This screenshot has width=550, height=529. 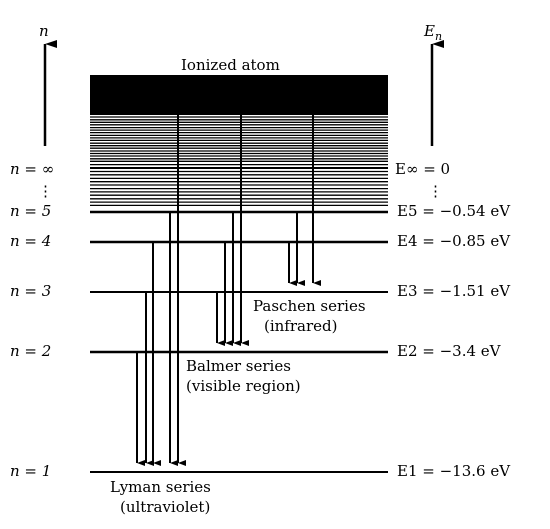 What do you see at coordinates (454, 241) in the screenshot?
I see `energy-label-4: E4 = −0.85 eV` at bounding box center [454, 241].